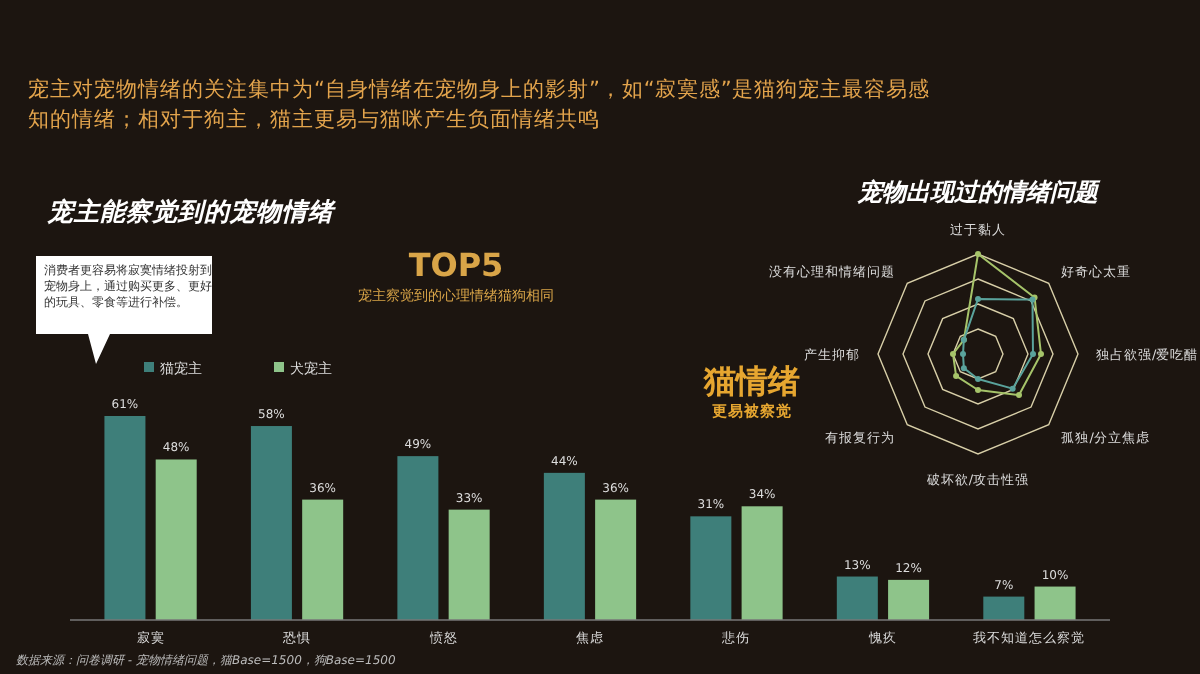  What do you see at coordinates (479, 104) in the screenshot?
I see `text: 宠主对宠物情绪的关注集中为“自身情绪在宠物身上的影射”，如“寂寞感”是猫狗宠主最容易感知的情绪；相对于狗主，猫主更易与猫咪产生负面情绪共鸣` at bounding box center [479, 104].